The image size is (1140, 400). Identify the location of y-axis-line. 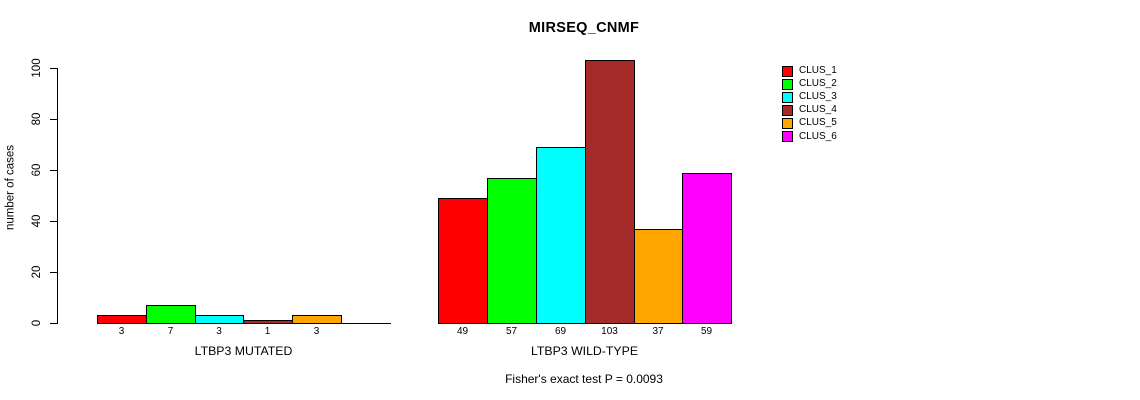
(57, 196).